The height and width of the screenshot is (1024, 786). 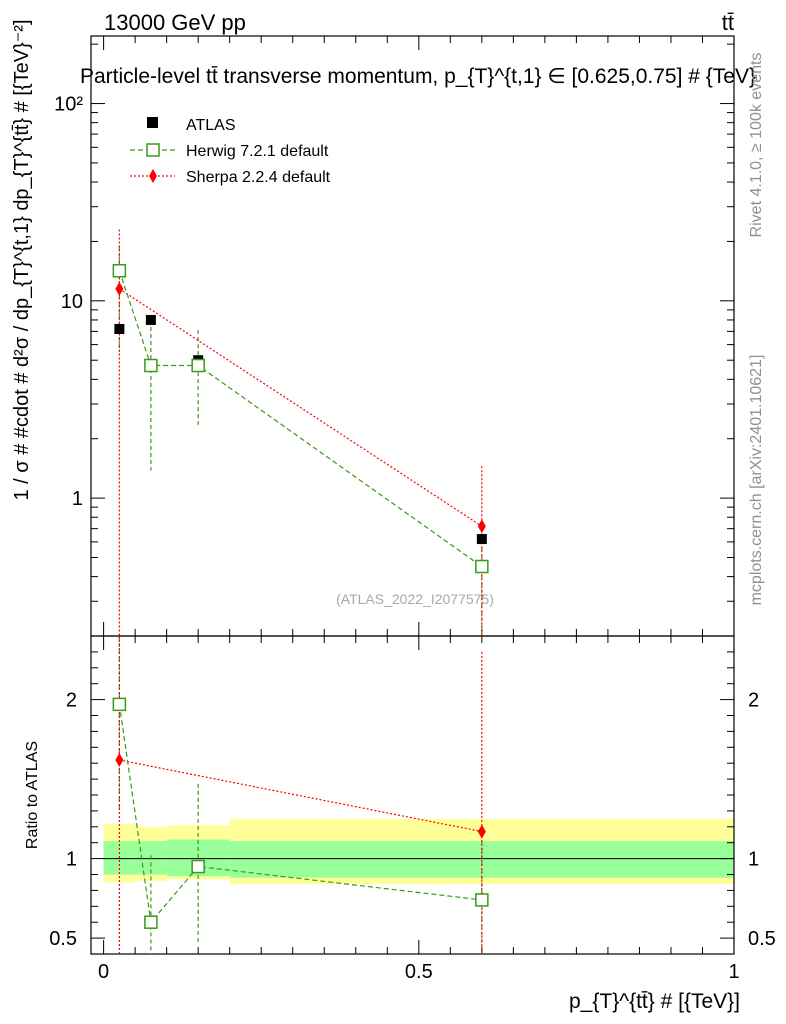 I want to click on ratio-y-tick-label: 1, so click(x=71, y=860).